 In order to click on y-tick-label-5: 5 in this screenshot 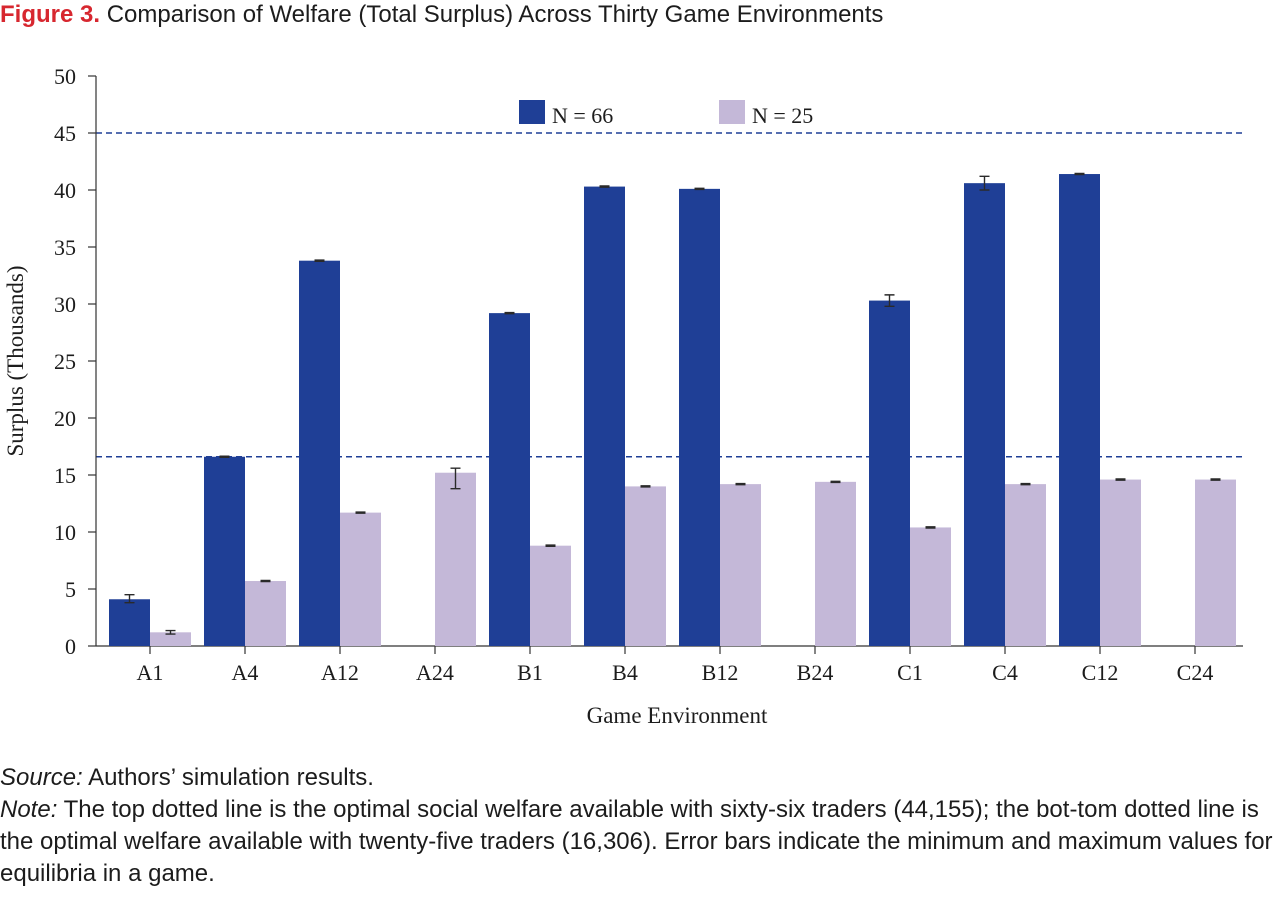, I will do `click(70, 589)`.